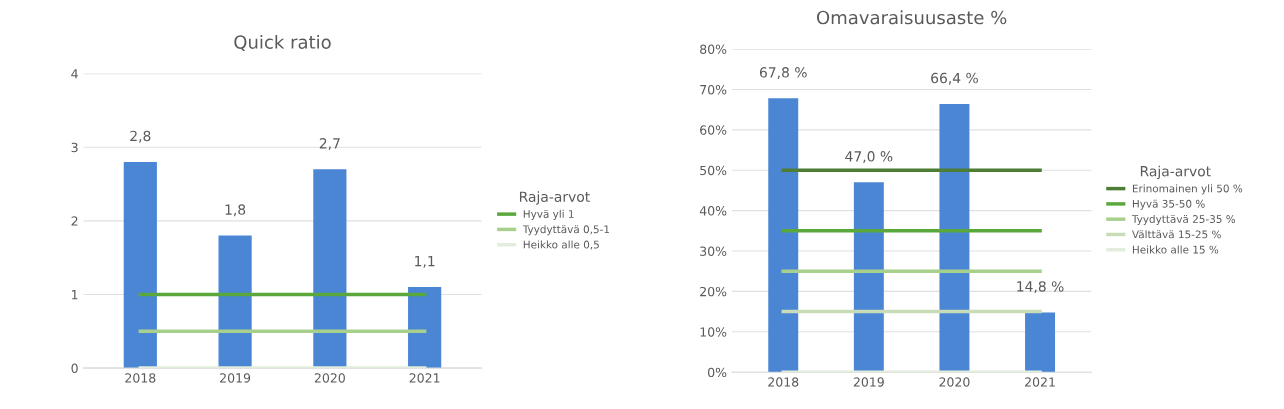 This screenshot has height=409, width=1284. I want to click on data-label: 47,0 %, so click(869, 157).